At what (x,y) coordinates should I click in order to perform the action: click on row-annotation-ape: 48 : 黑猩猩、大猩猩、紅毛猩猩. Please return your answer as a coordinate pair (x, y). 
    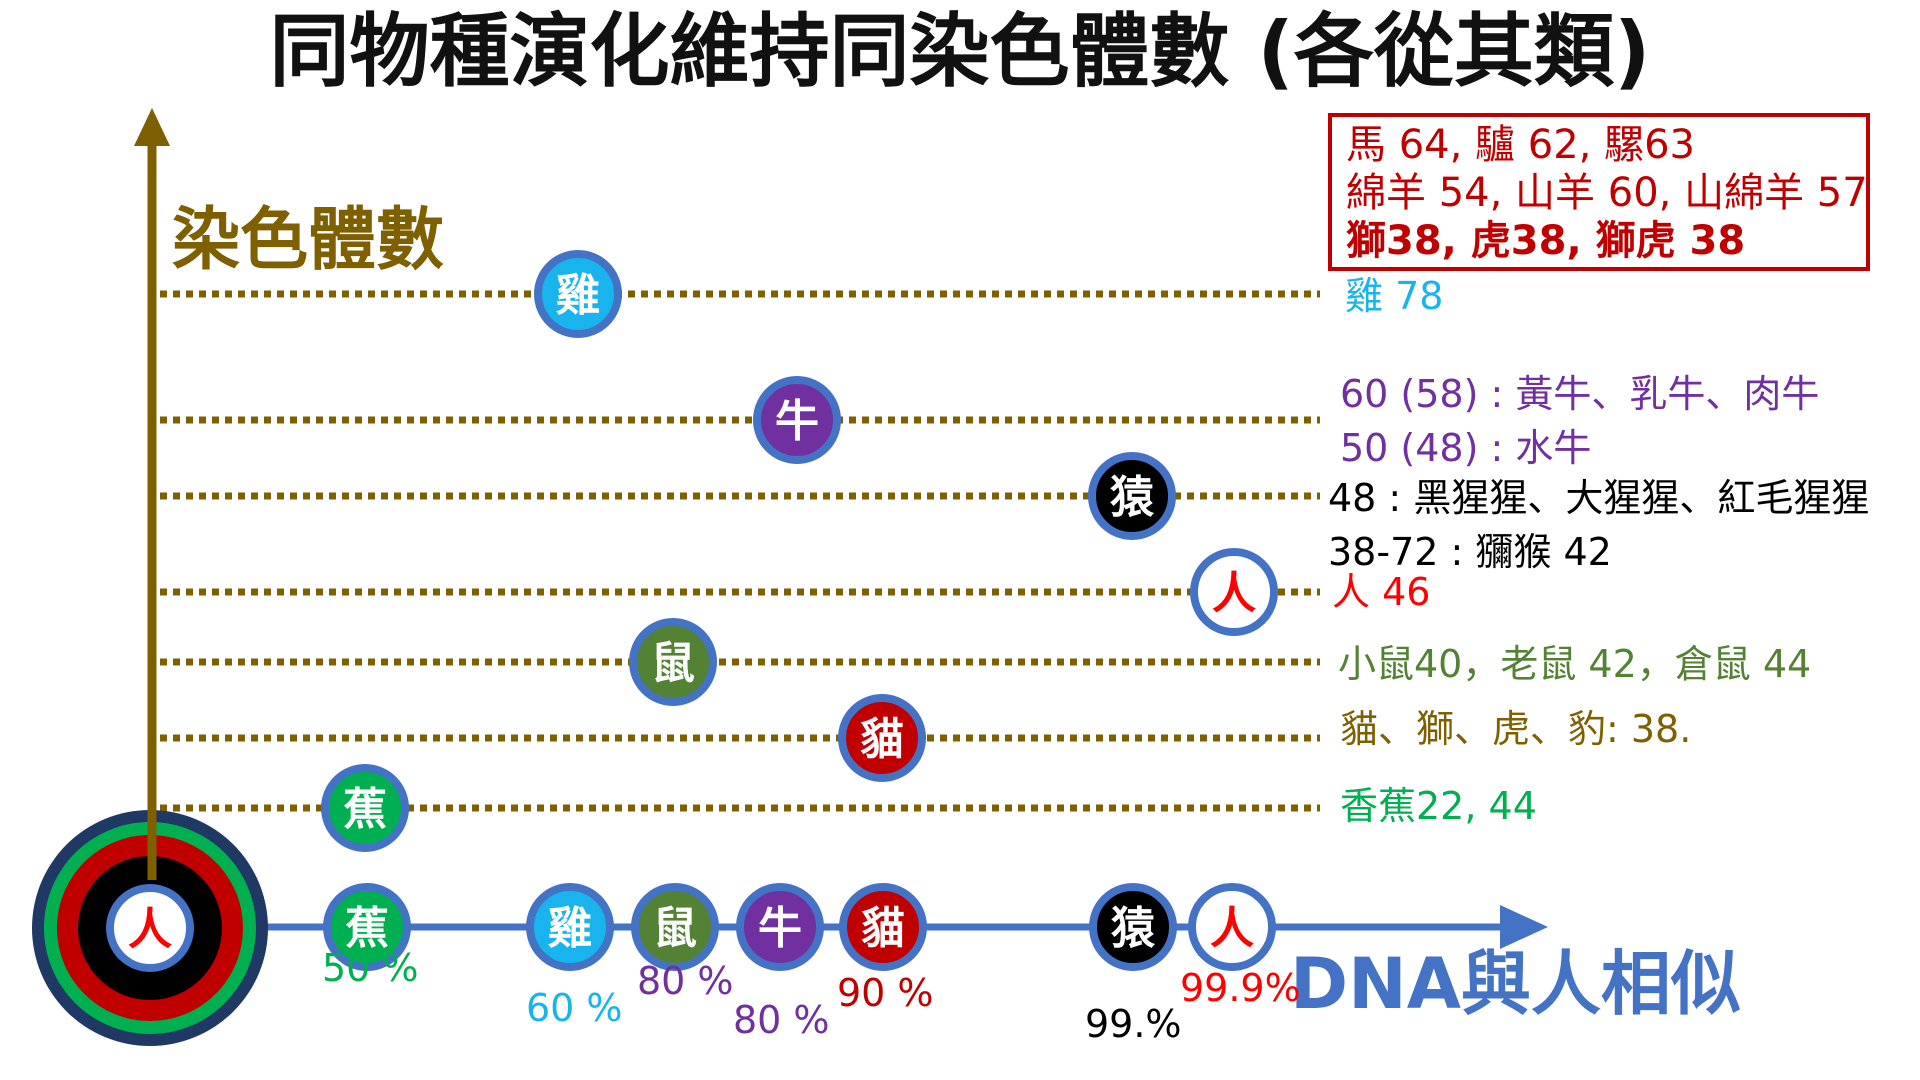
    Looking at the image, I should click on (1599, 498).